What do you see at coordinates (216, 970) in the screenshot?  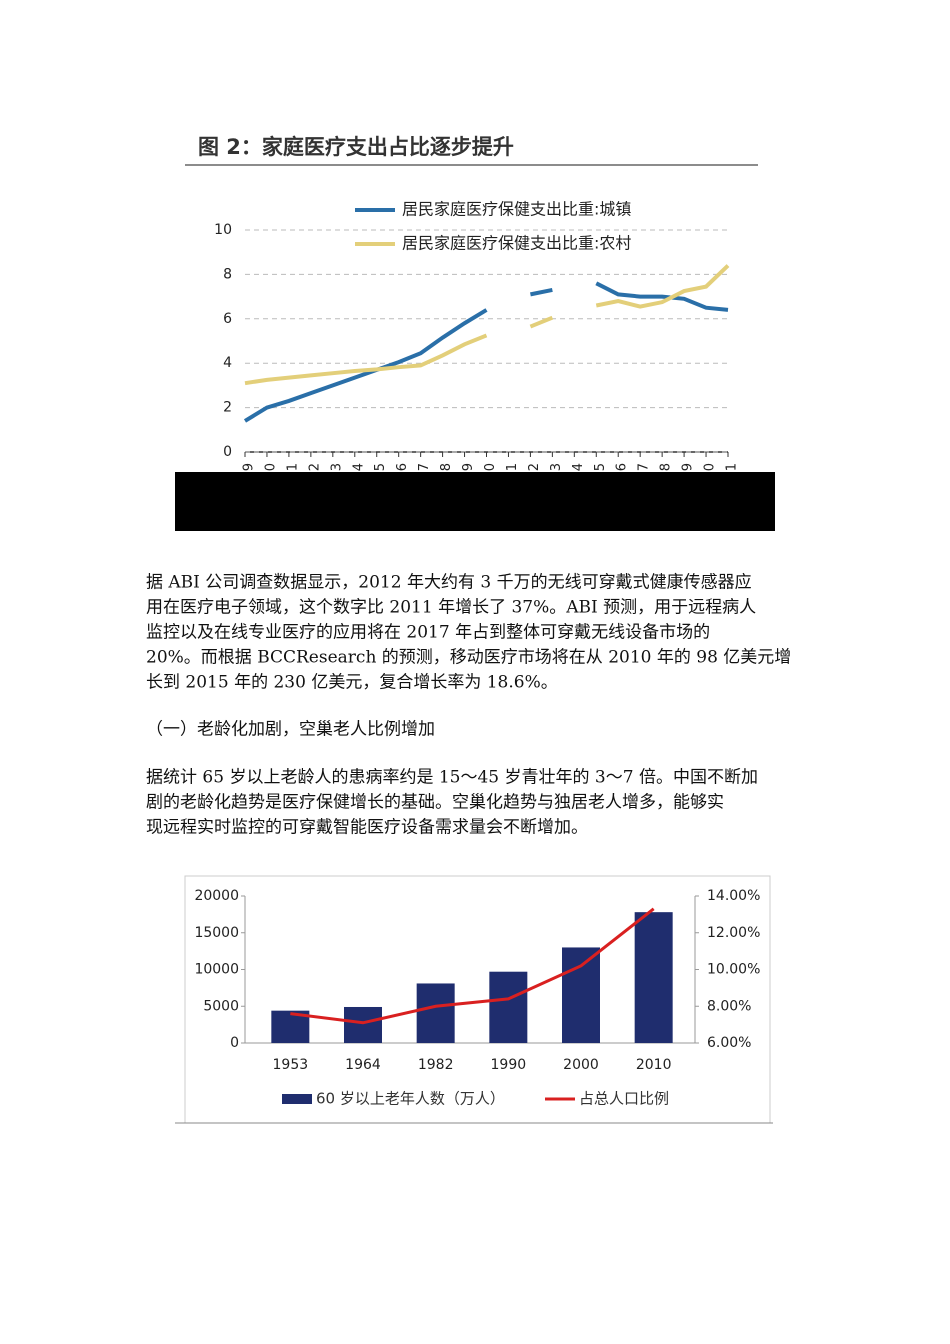 I see `y-tick-label: 10000` at bounding box center [216, 970].